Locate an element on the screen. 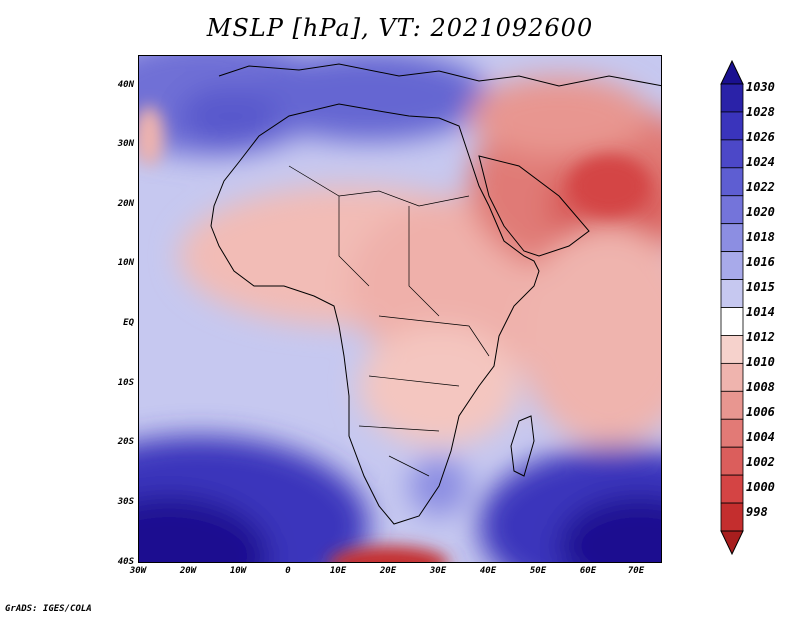 Image resolution: width=800 pixels, height=618 pixels. lat-tick: EQ is located at coordinates (128, 323).